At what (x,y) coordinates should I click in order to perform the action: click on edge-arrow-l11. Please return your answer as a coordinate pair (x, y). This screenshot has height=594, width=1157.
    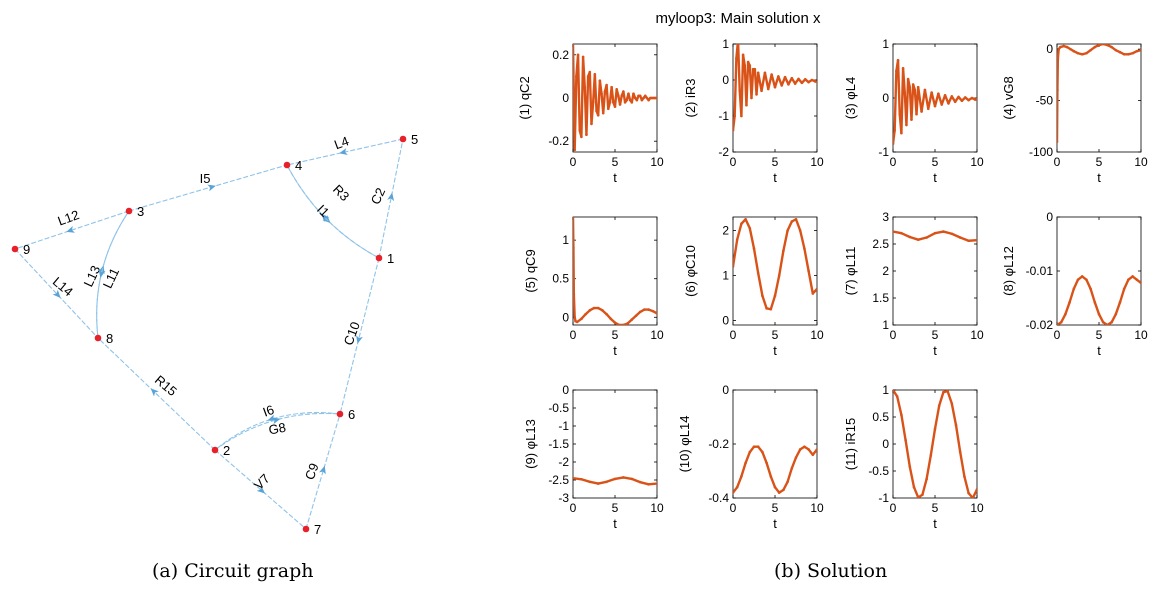
    Looking at the image, I should click on (102, 274).